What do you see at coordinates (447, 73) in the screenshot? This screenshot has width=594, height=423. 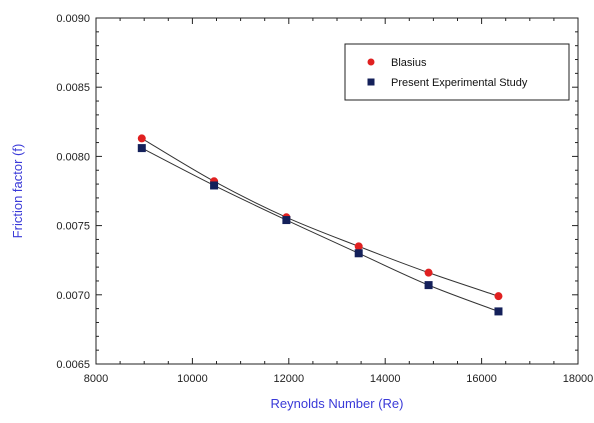 I see `legend-items: Blasius Present Experimental Study` at bounding box center [447, 73].